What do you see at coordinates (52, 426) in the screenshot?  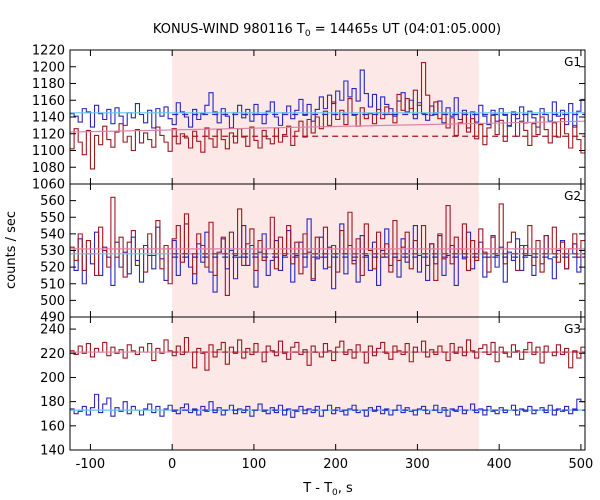 I see `panel-g3-ytick-label: 160` at bounding box center [52, 426].